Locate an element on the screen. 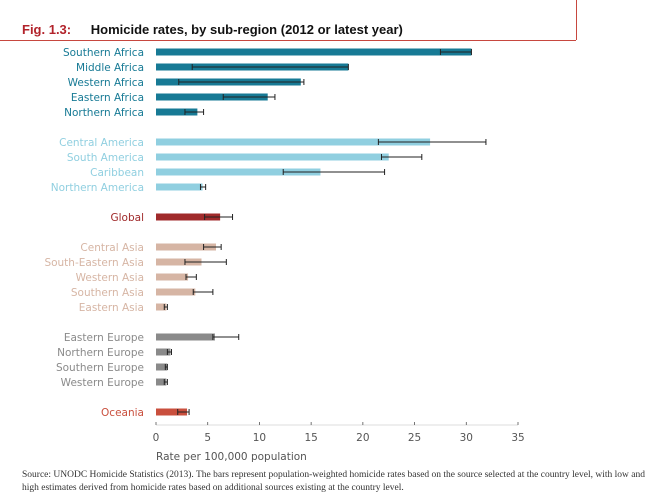 This screenshot has height=500, width=666. x-axis-title: Rate per 100,000 population is located at coordinates (231, 457).